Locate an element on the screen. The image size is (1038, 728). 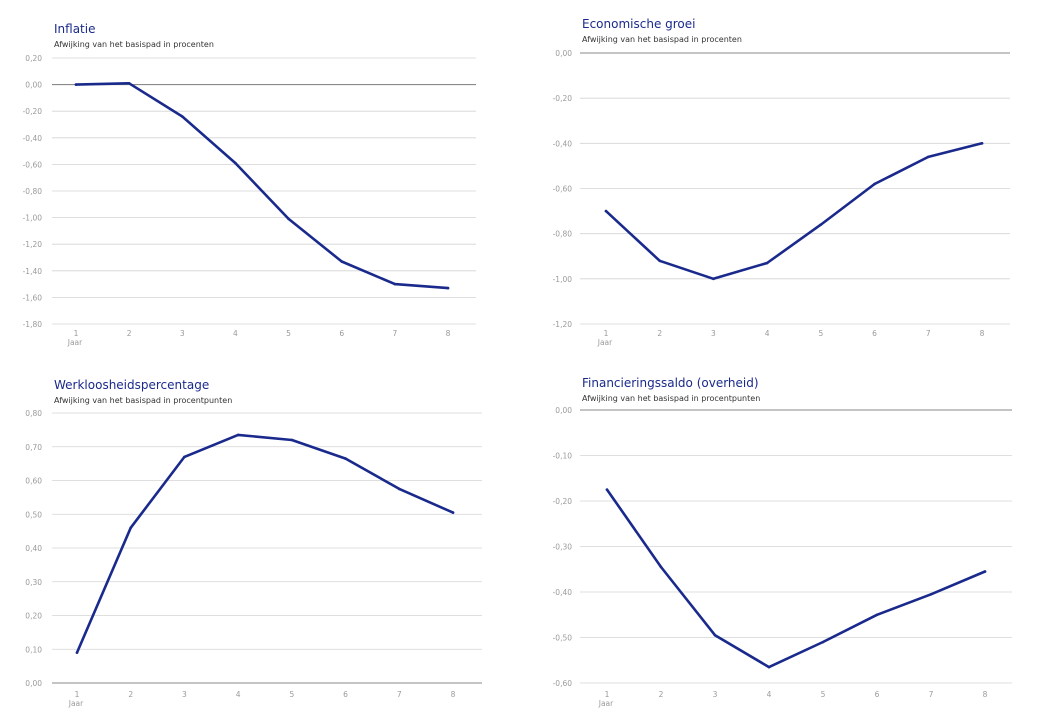
y-tick-label: 0,60 is located at coordinates (33, 481).